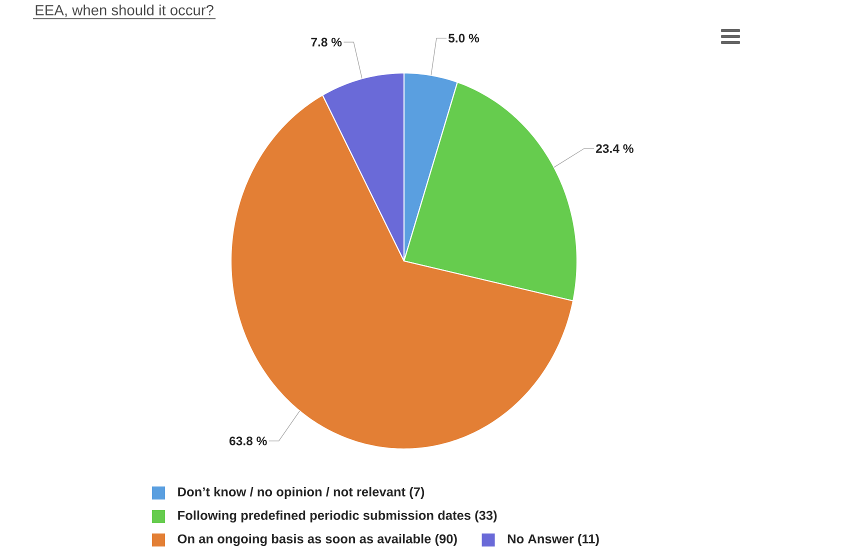 Image resolution: width=849 pixels, height=559 pixels. What do you see at coordinates (553, 540) in the screenshot?
I see `legend-label: No Answer (11)` at bounding box center [553, 540].